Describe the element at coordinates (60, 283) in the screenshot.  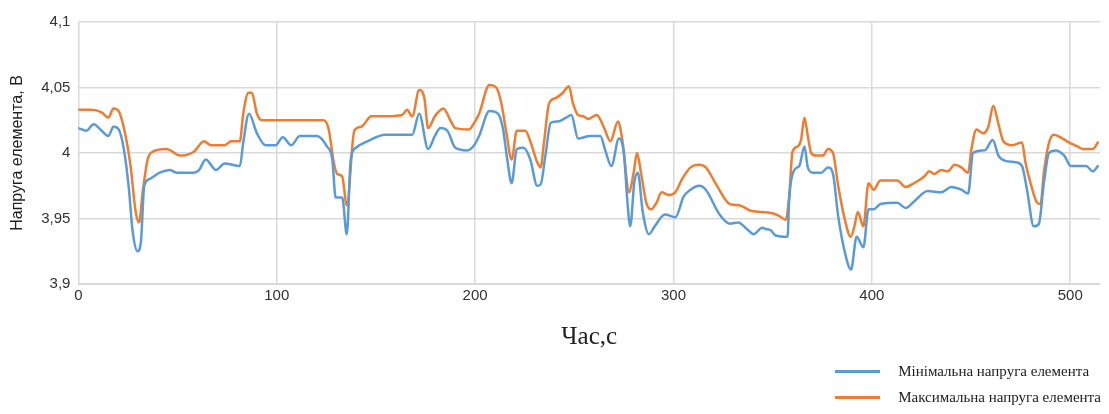
I see `y-tick-label: 3,9` at that location.